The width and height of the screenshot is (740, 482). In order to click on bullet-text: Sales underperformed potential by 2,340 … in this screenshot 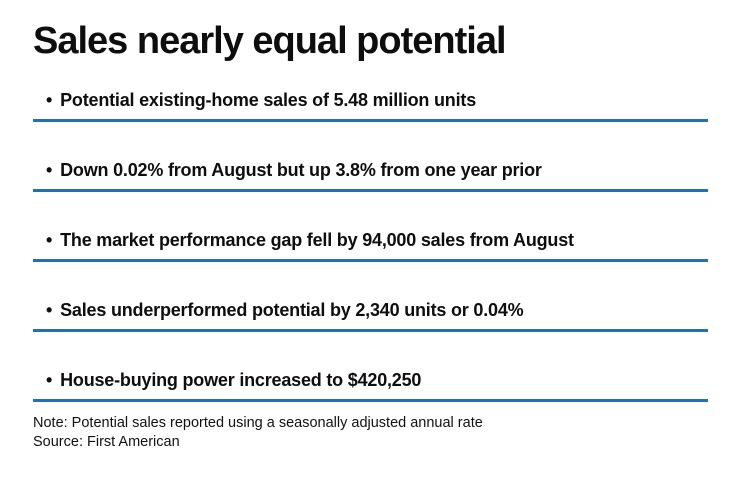, I will do `click(292, 309)`.